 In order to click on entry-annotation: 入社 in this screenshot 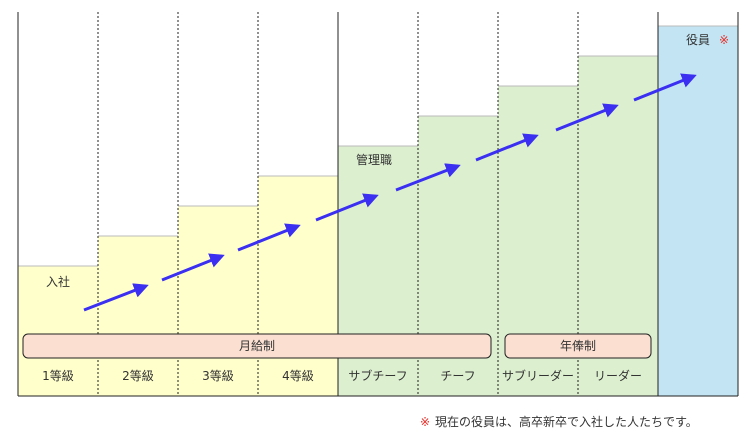, I will do `click(58, 281)`.